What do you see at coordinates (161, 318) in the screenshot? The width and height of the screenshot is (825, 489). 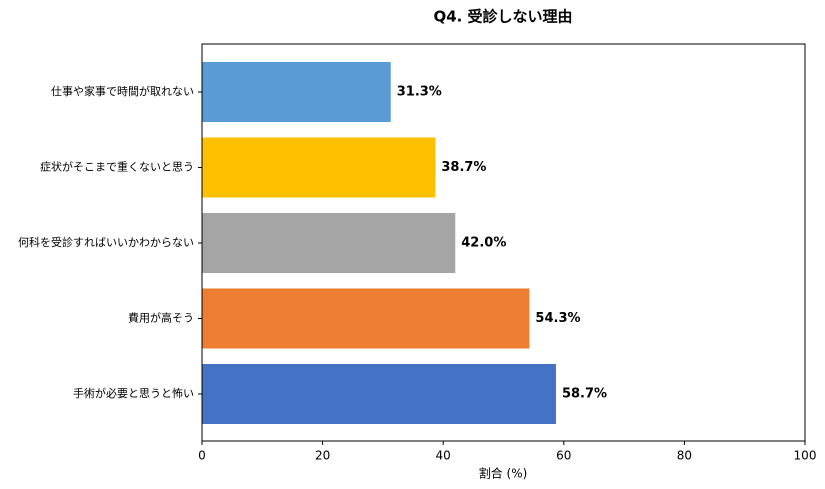 I see `y-tick-label: 費用が高そう` at bounding box center [161, 318].